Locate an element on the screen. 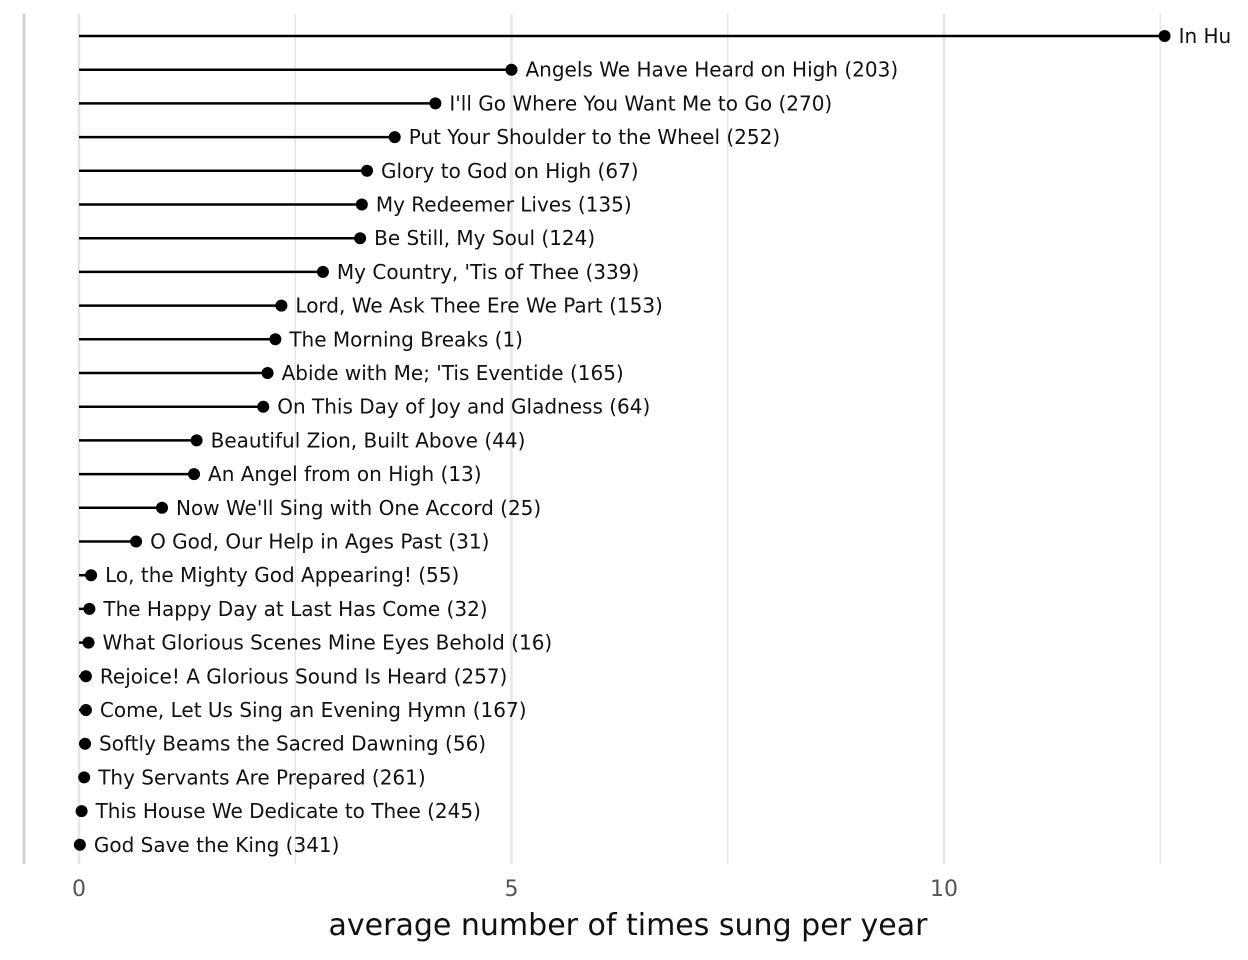 The width and height of the screenshot is (1248, 960). hymn-label: Come, Let Us Sing an Evening Hymn (167) is located at coordinates (313, 710).